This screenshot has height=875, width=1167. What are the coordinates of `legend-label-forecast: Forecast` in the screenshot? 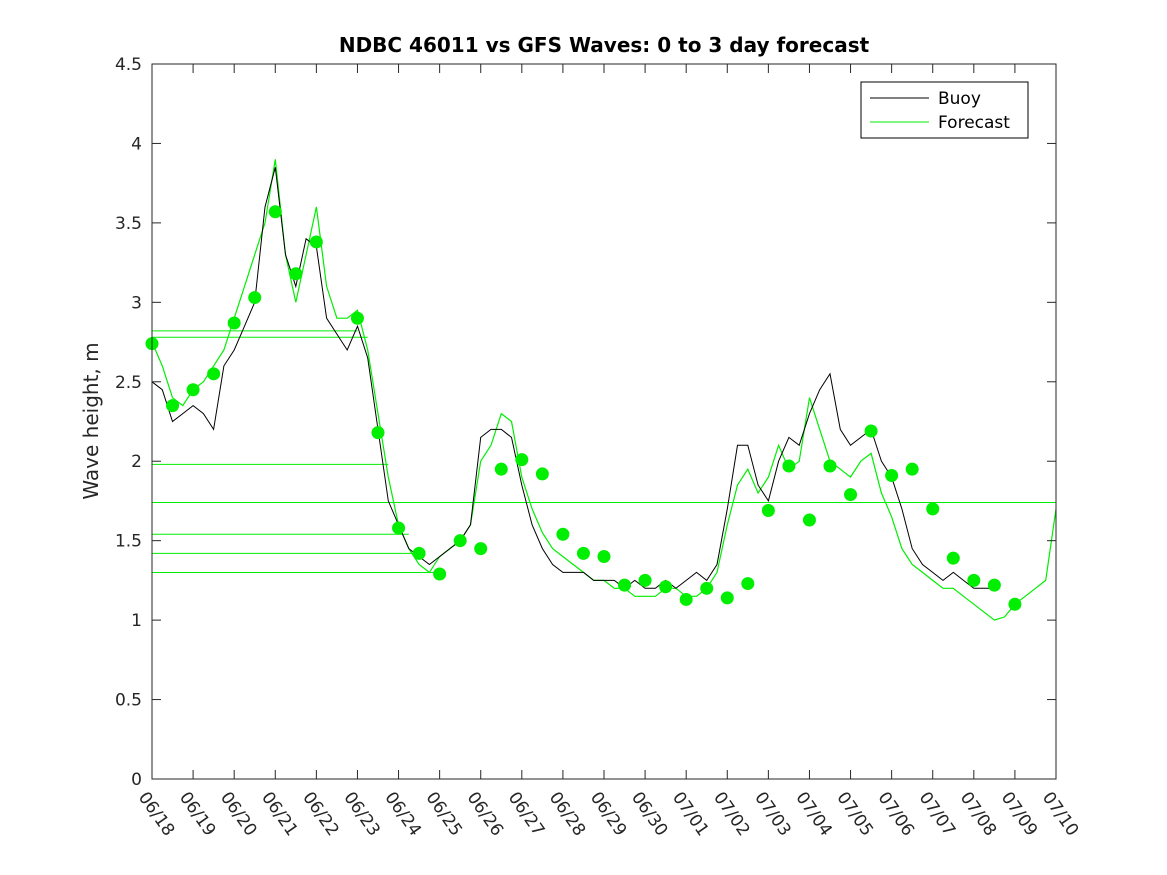 It's located at (974, 123).